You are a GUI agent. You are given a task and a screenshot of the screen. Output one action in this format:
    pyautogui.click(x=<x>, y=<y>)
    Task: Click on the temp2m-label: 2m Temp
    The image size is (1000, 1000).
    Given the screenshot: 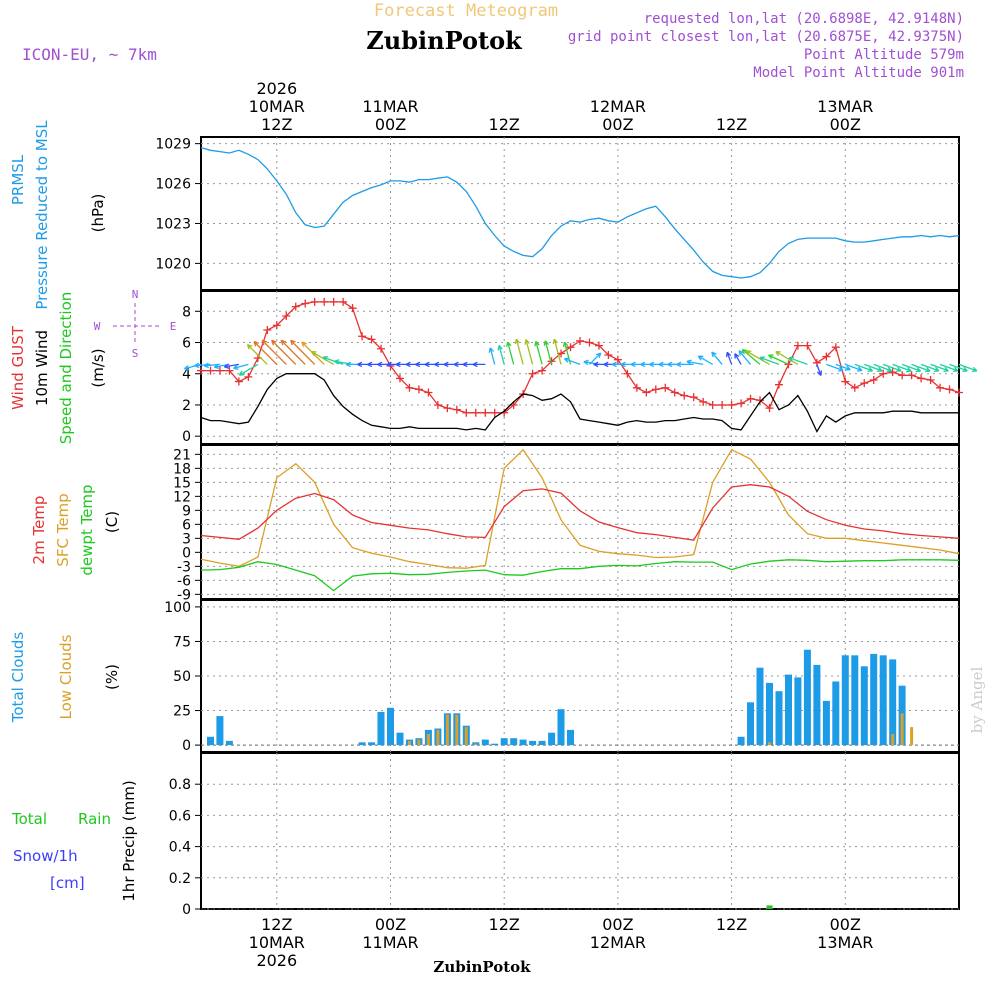 What is the action you would take?
    pyautogui.click(x=39, y=530)
    